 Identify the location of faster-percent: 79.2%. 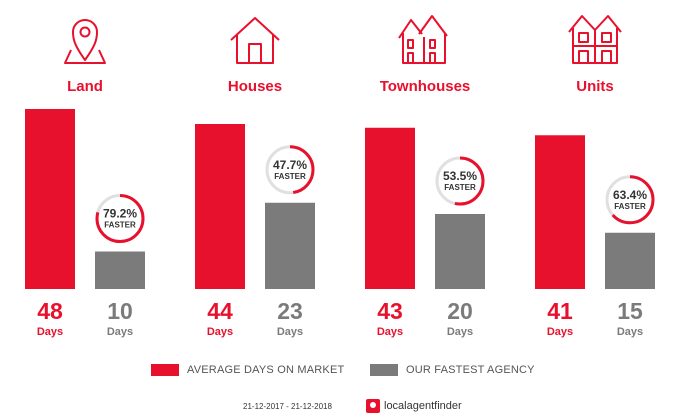
(120, 214).